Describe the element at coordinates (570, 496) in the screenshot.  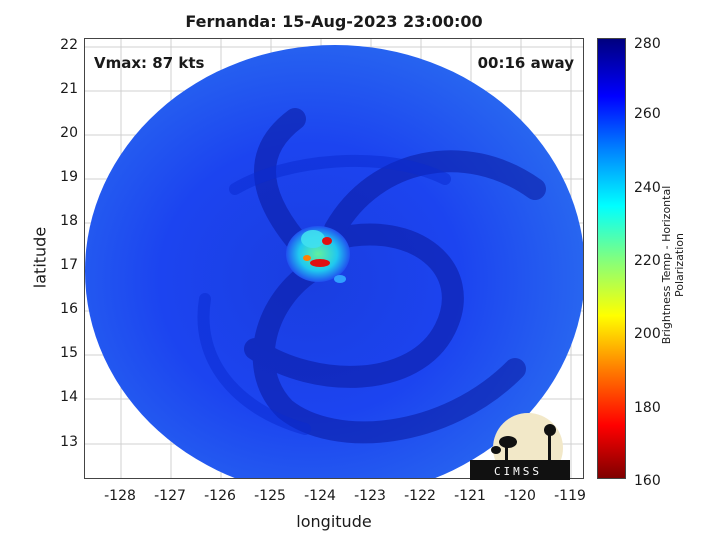
I see `x-tick: -119` at that location.